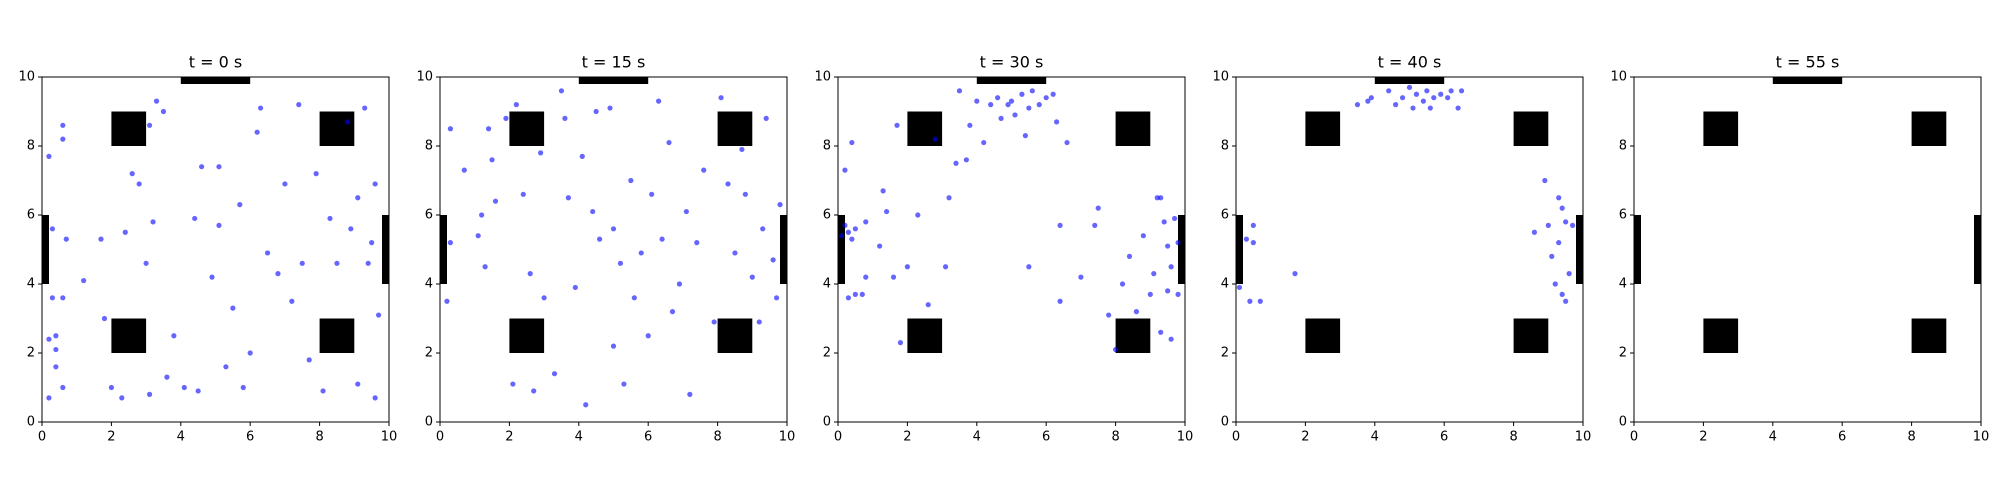  What do you see at coordinates (614, 62) in the screenshot?
I see `panel-title: t = 15 s` at bounding box center [614, 62].